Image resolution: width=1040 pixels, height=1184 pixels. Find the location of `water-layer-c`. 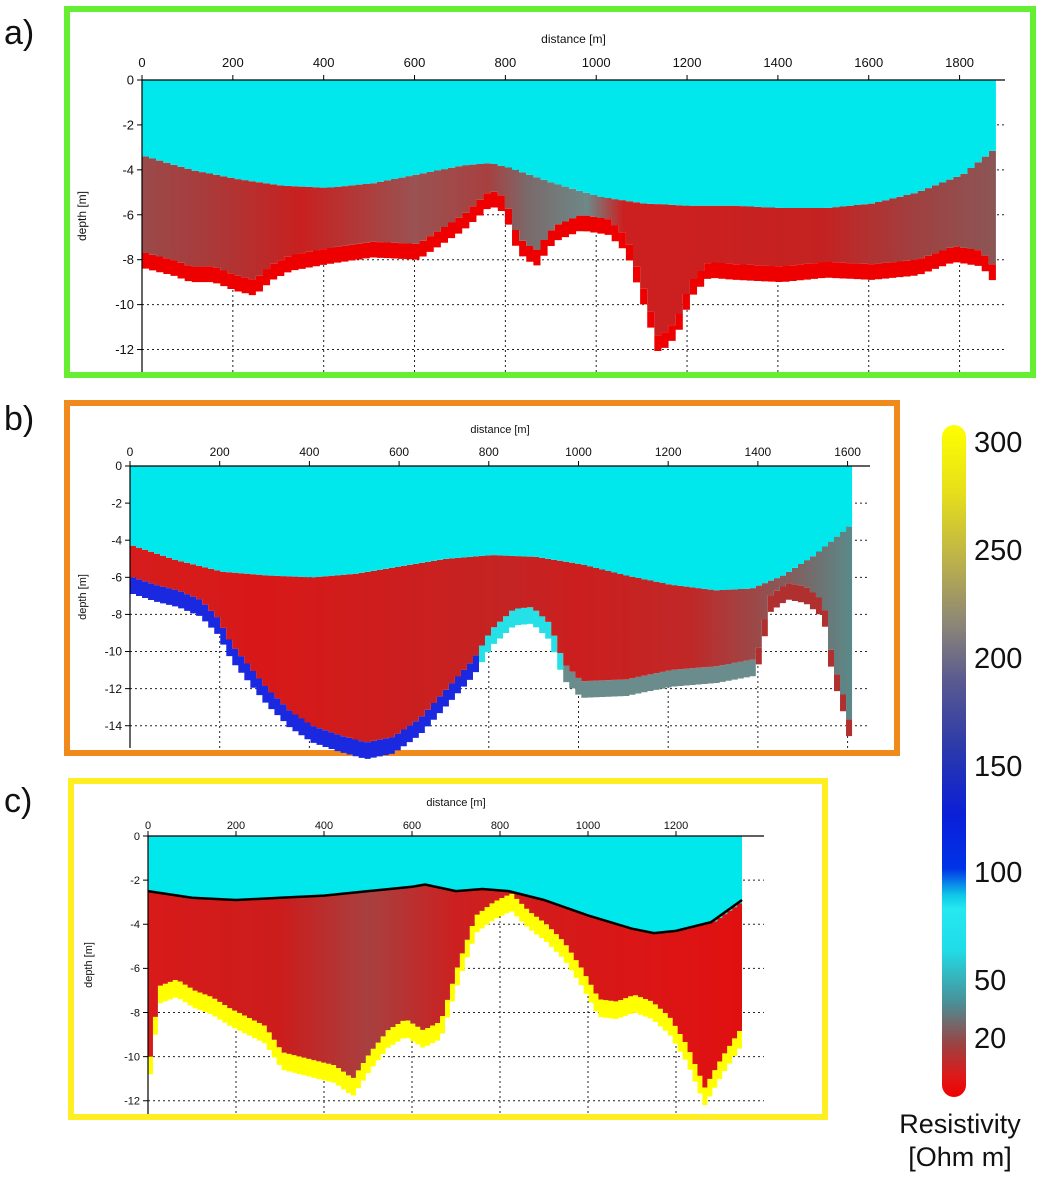

water-layer-c is located at coordinates (445, 884).